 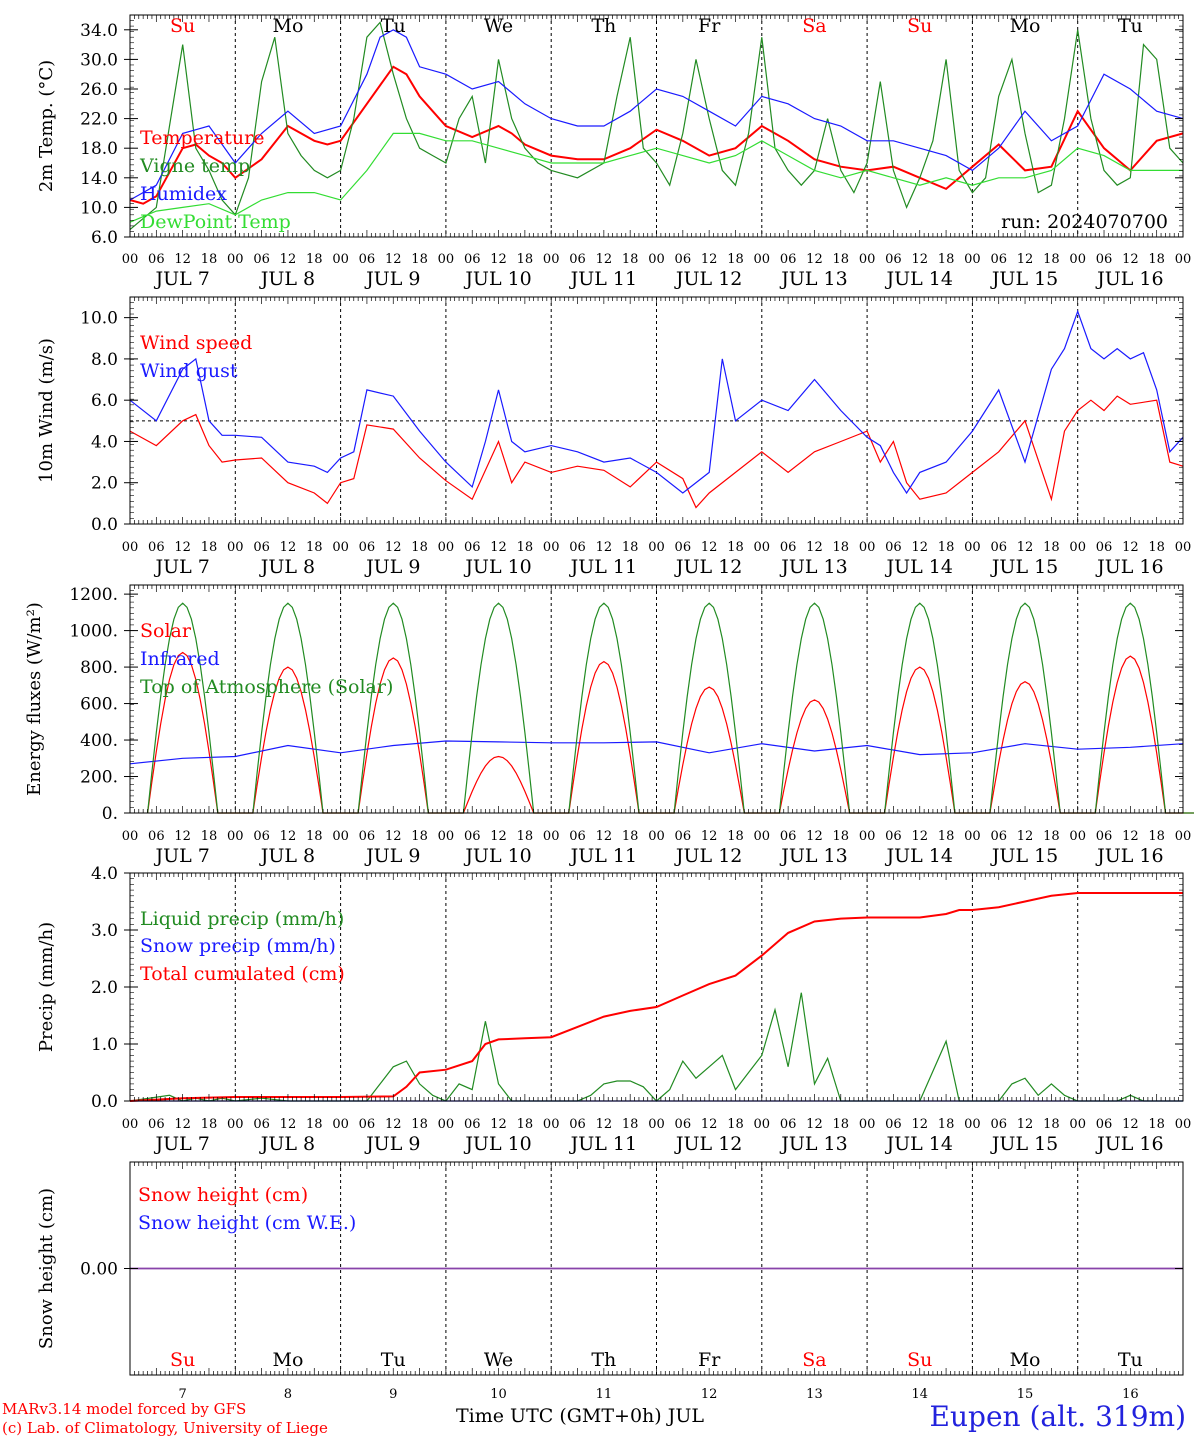 What do you see at coordinates (287, 26) in the screenshot?
I see `day-name-top: Mo` at bounding box center [287, 26].